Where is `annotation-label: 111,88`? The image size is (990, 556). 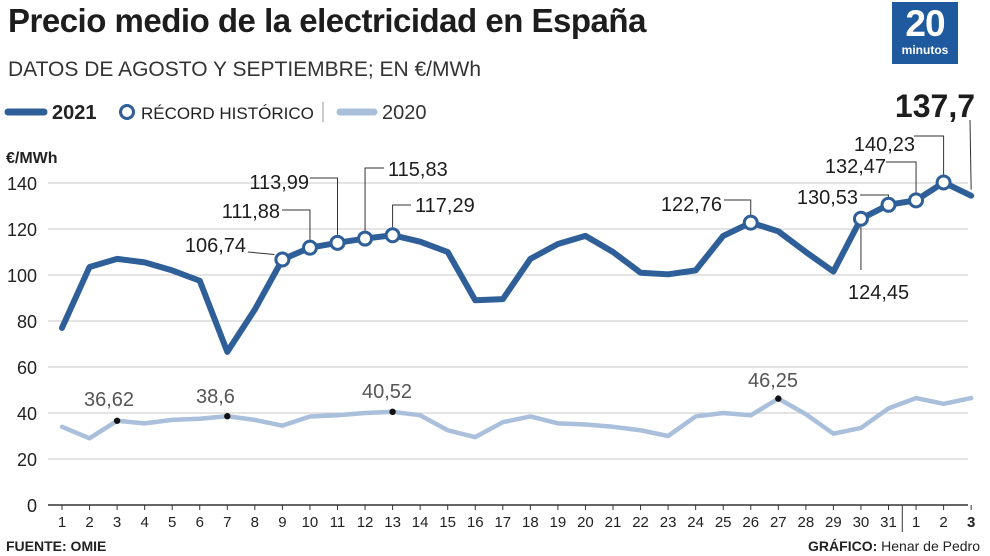
annotation-label: 111,88 is located at coordinates (251, 212).